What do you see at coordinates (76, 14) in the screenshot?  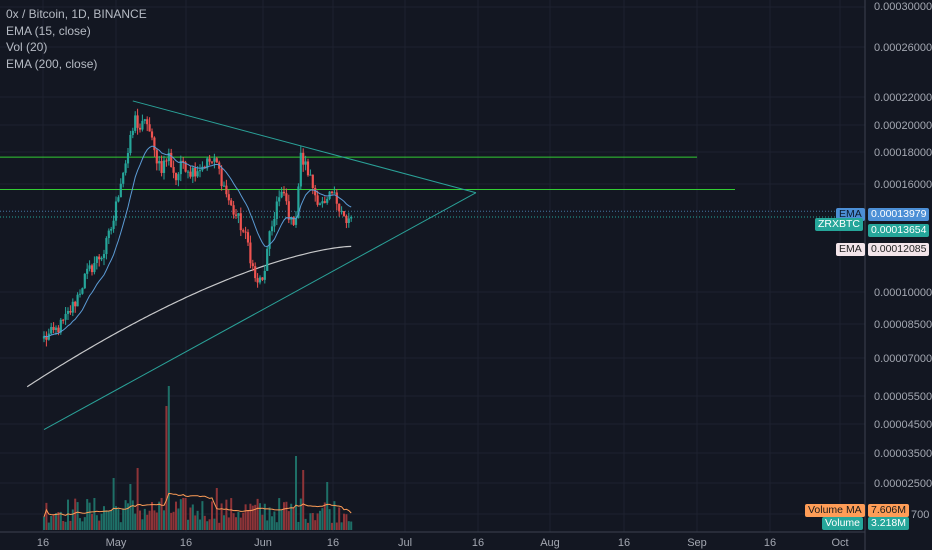 I see `legend-symbol: 0x / Bitcoin, 1D, BINANCE` at bounding box center [76, 14].